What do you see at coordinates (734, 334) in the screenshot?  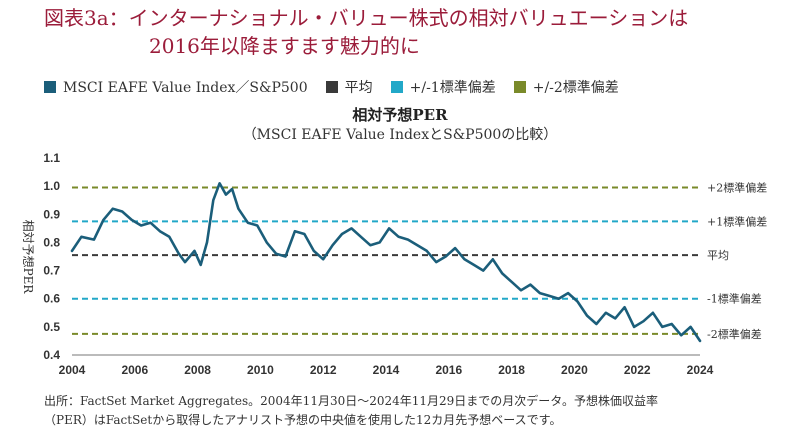 I see `reference-line-label: -2標準偏差` at bounding box center [734, 334].